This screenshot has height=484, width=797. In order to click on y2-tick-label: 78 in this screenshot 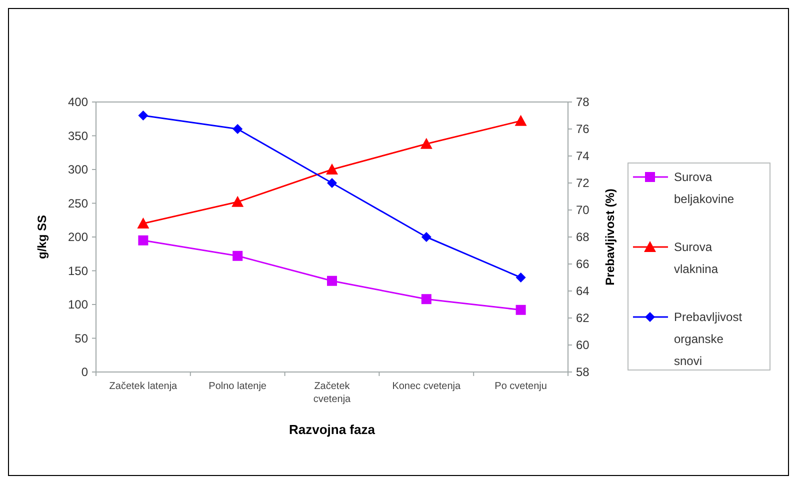, I will do `click(583, 102)`.